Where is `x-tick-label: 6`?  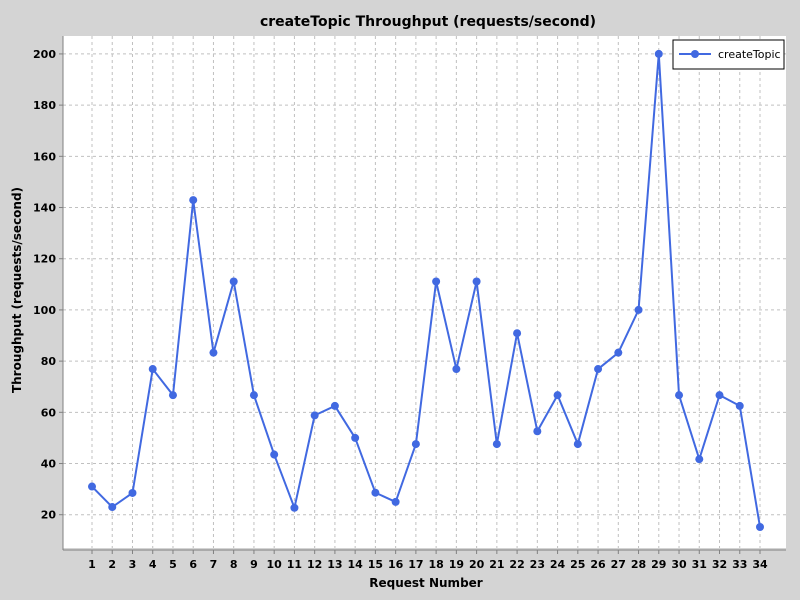
x-tick-label: 6 is located at coordinates (193, 564).